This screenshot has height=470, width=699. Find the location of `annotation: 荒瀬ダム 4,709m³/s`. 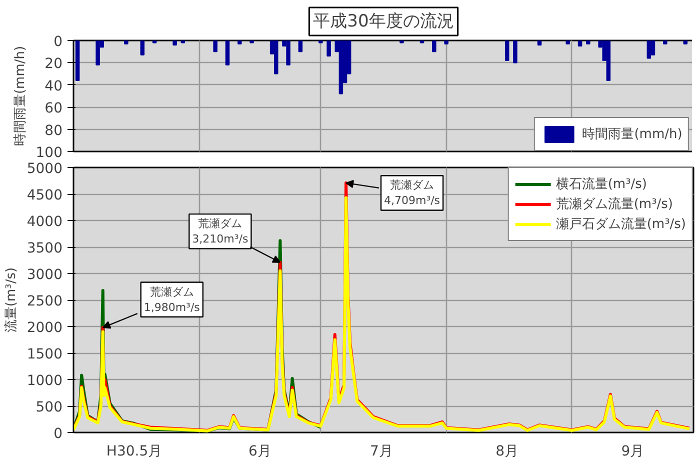

annotation: 荒瀬ダム 4,709m³/s is located at coordinates (412, 193).